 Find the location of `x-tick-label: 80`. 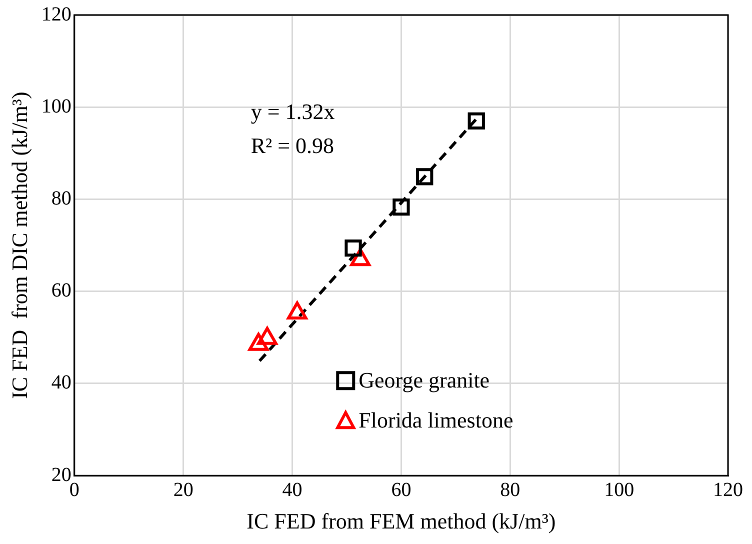

x-tick-label: 80 is located at coordinates (510, 489).